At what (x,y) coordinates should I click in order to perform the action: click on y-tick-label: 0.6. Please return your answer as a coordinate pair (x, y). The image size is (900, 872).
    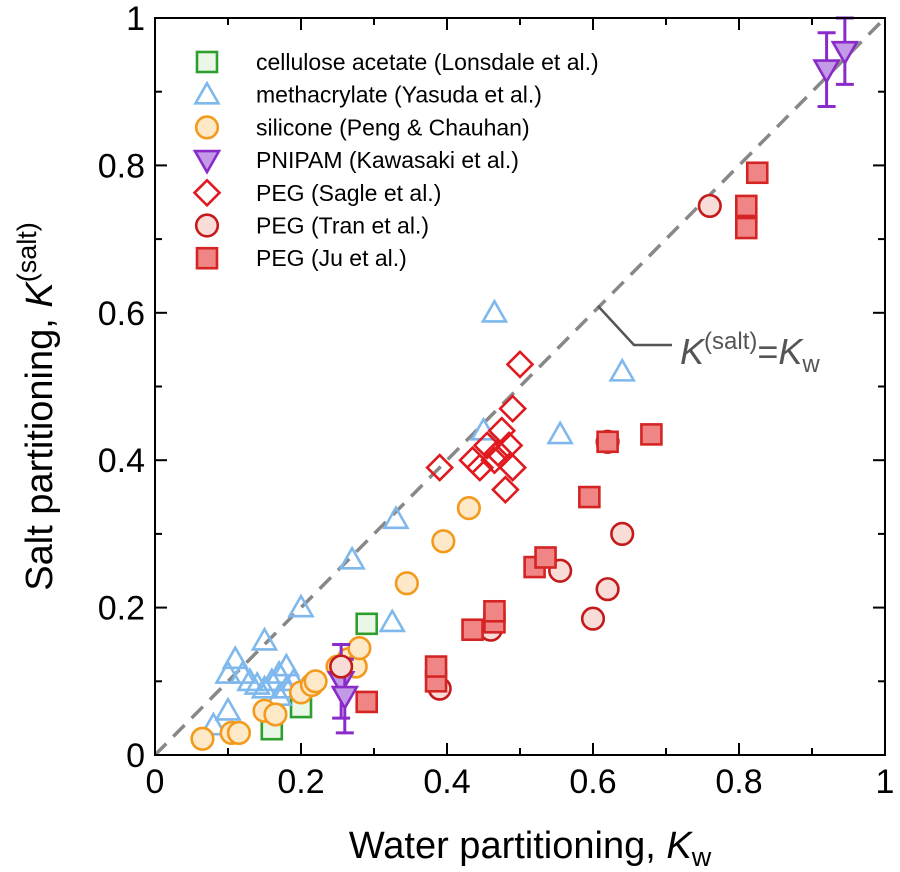
    Looking at the image, I should click on (121, 314).